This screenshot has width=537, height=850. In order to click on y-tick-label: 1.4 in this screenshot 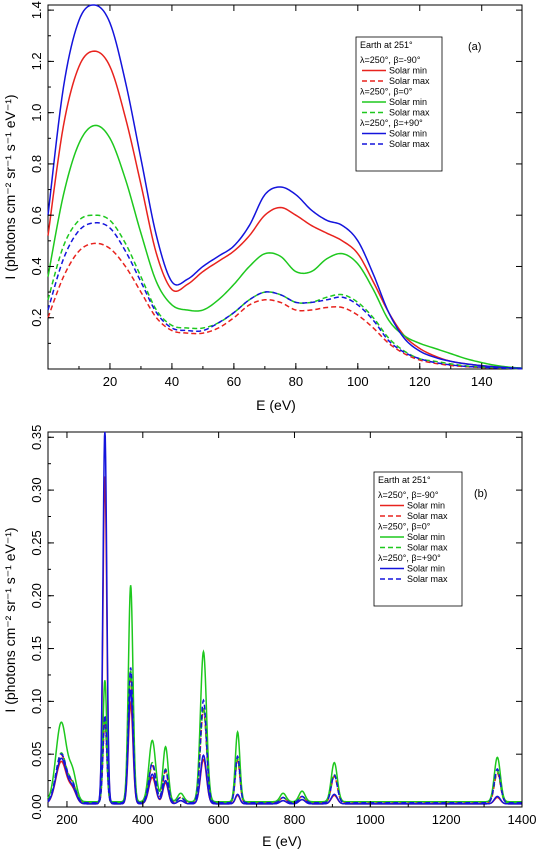, I will do `click(36, 10)`.